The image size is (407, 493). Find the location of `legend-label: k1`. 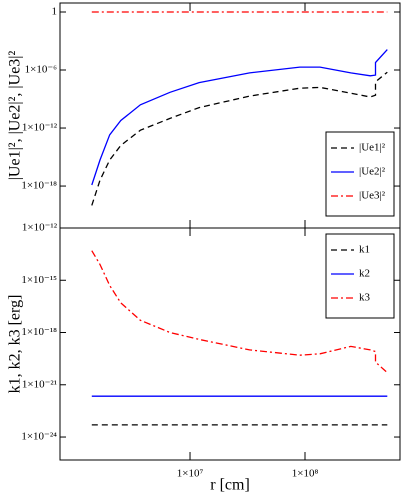

legend-label: k1 is located at coordinates (364, 250).